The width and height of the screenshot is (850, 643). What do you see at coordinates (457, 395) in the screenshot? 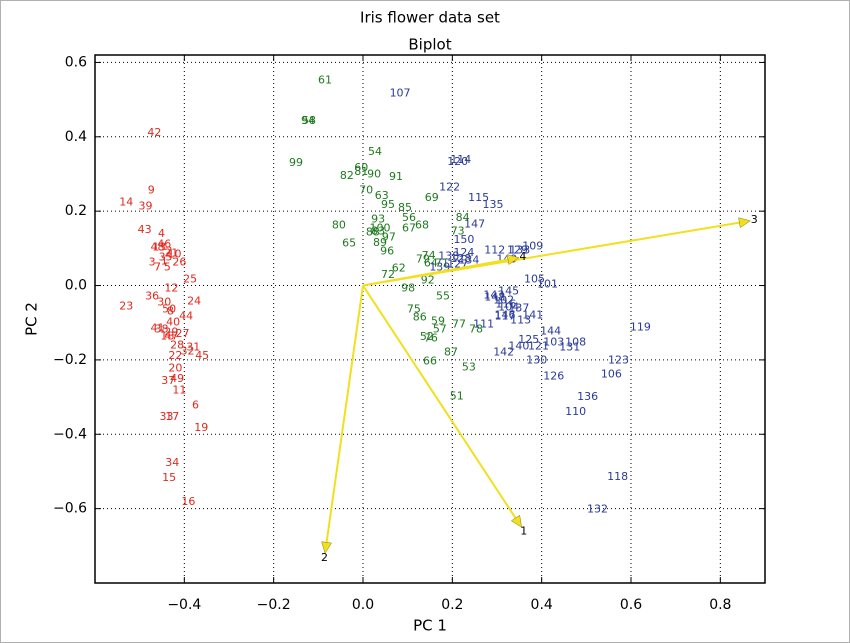
I see `point-label: 51` at bounding box center [457, 395].